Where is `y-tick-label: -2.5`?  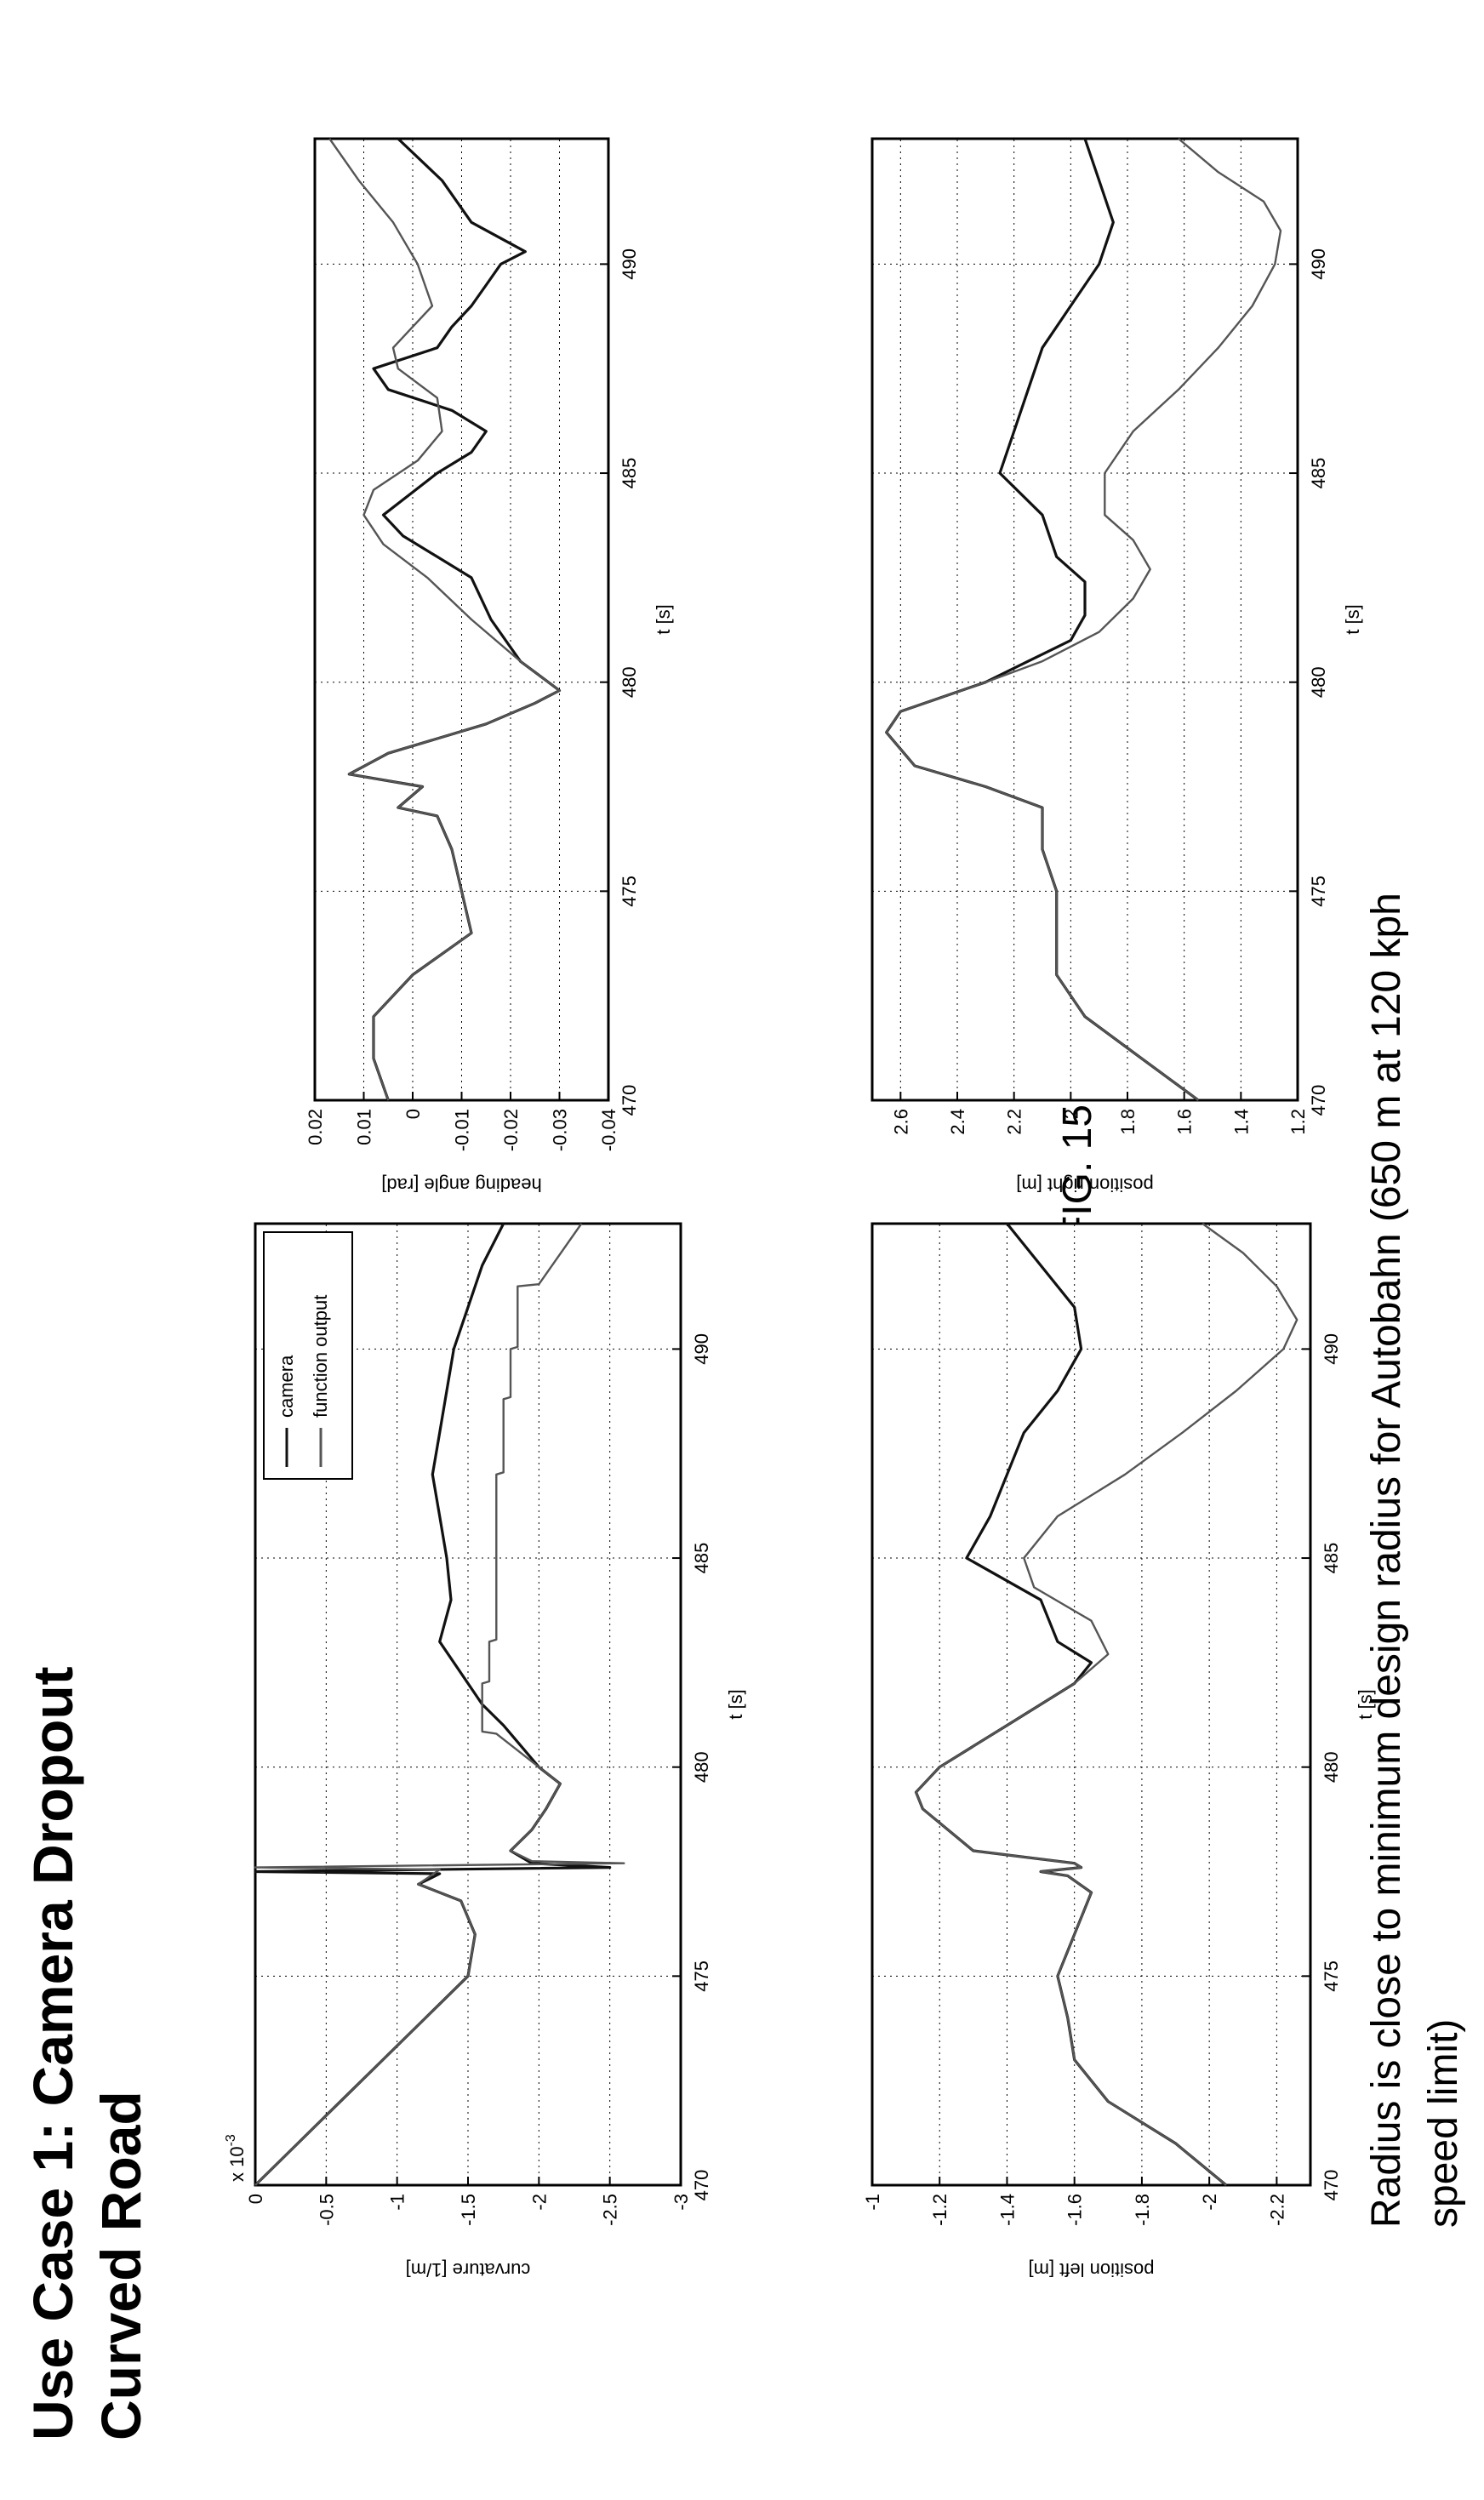 y-tick-label: -2.5 is located at coordinates (610, 2210).